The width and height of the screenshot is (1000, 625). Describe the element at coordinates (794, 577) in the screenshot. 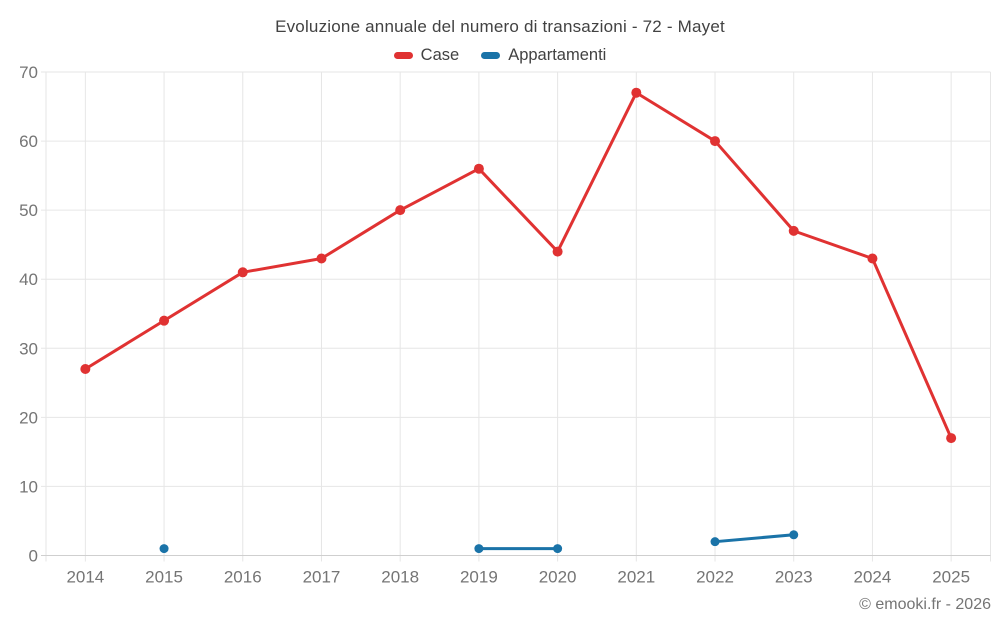

I see `x-axis-tick-label: 2023` at that location.